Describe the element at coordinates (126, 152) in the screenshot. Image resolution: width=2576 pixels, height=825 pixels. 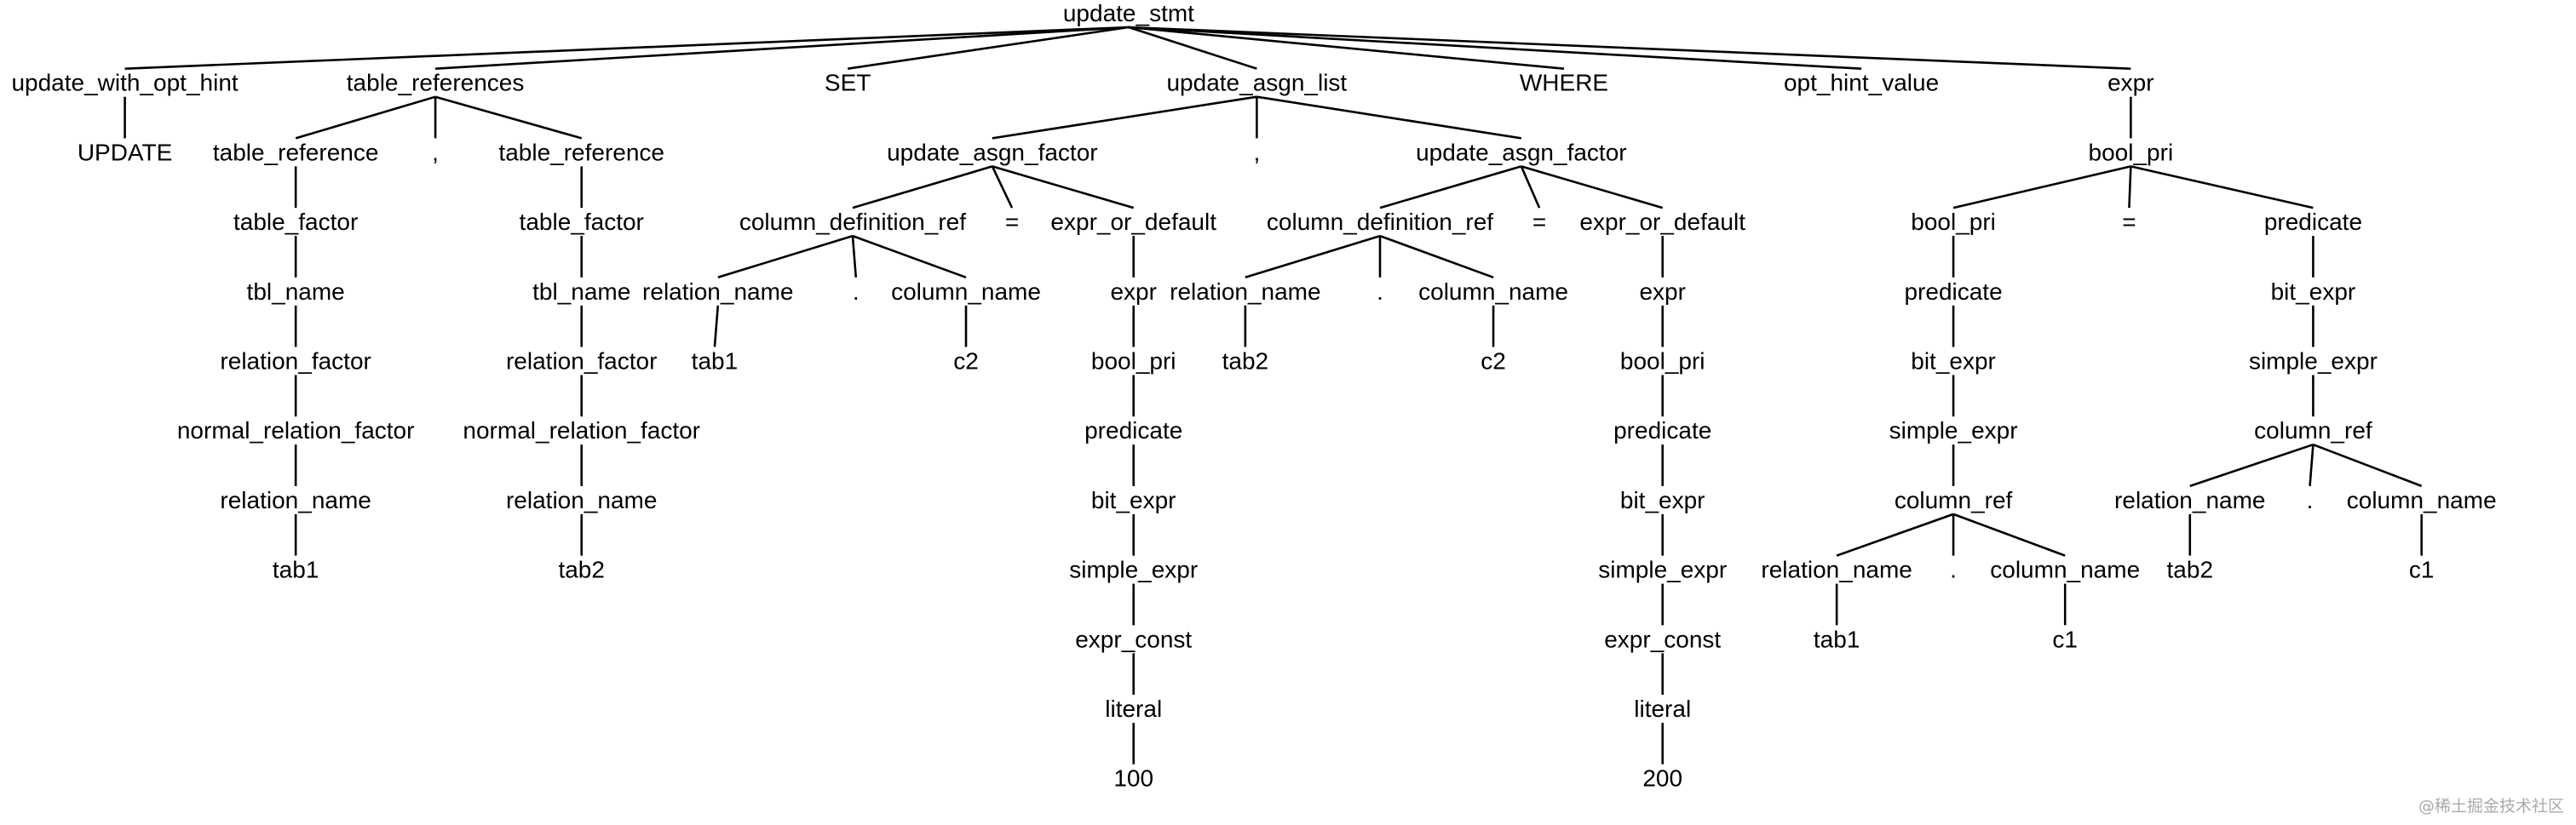
I see `tree-node: UPDATE` at that location.